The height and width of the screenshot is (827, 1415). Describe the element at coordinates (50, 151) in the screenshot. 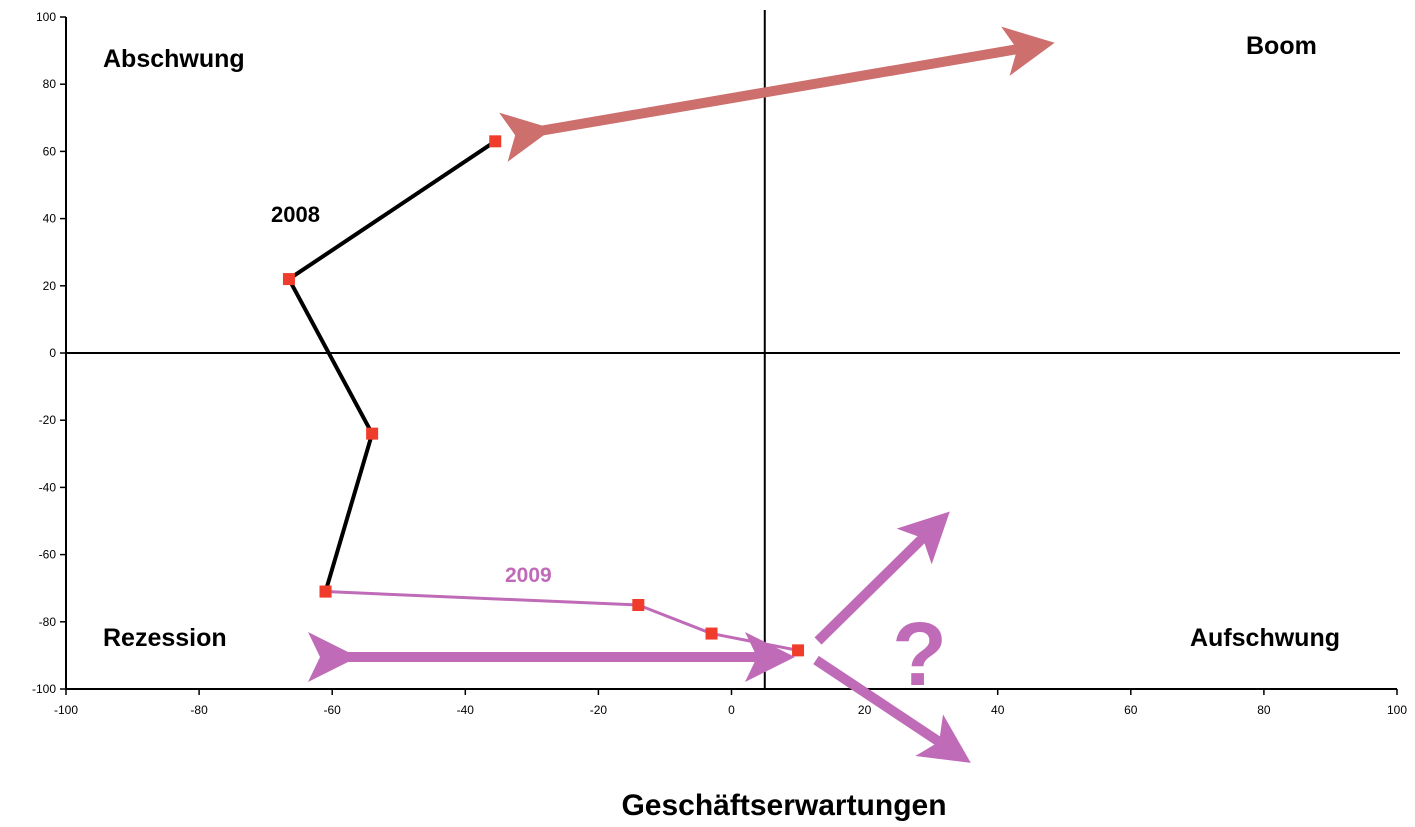

I see `y-tick-label: 60` at that location.